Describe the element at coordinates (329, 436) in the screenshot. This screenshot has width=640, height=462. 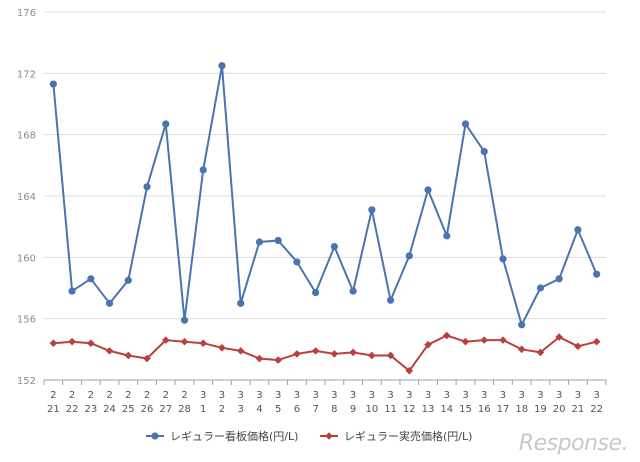
I see `legend-marker` at that location.